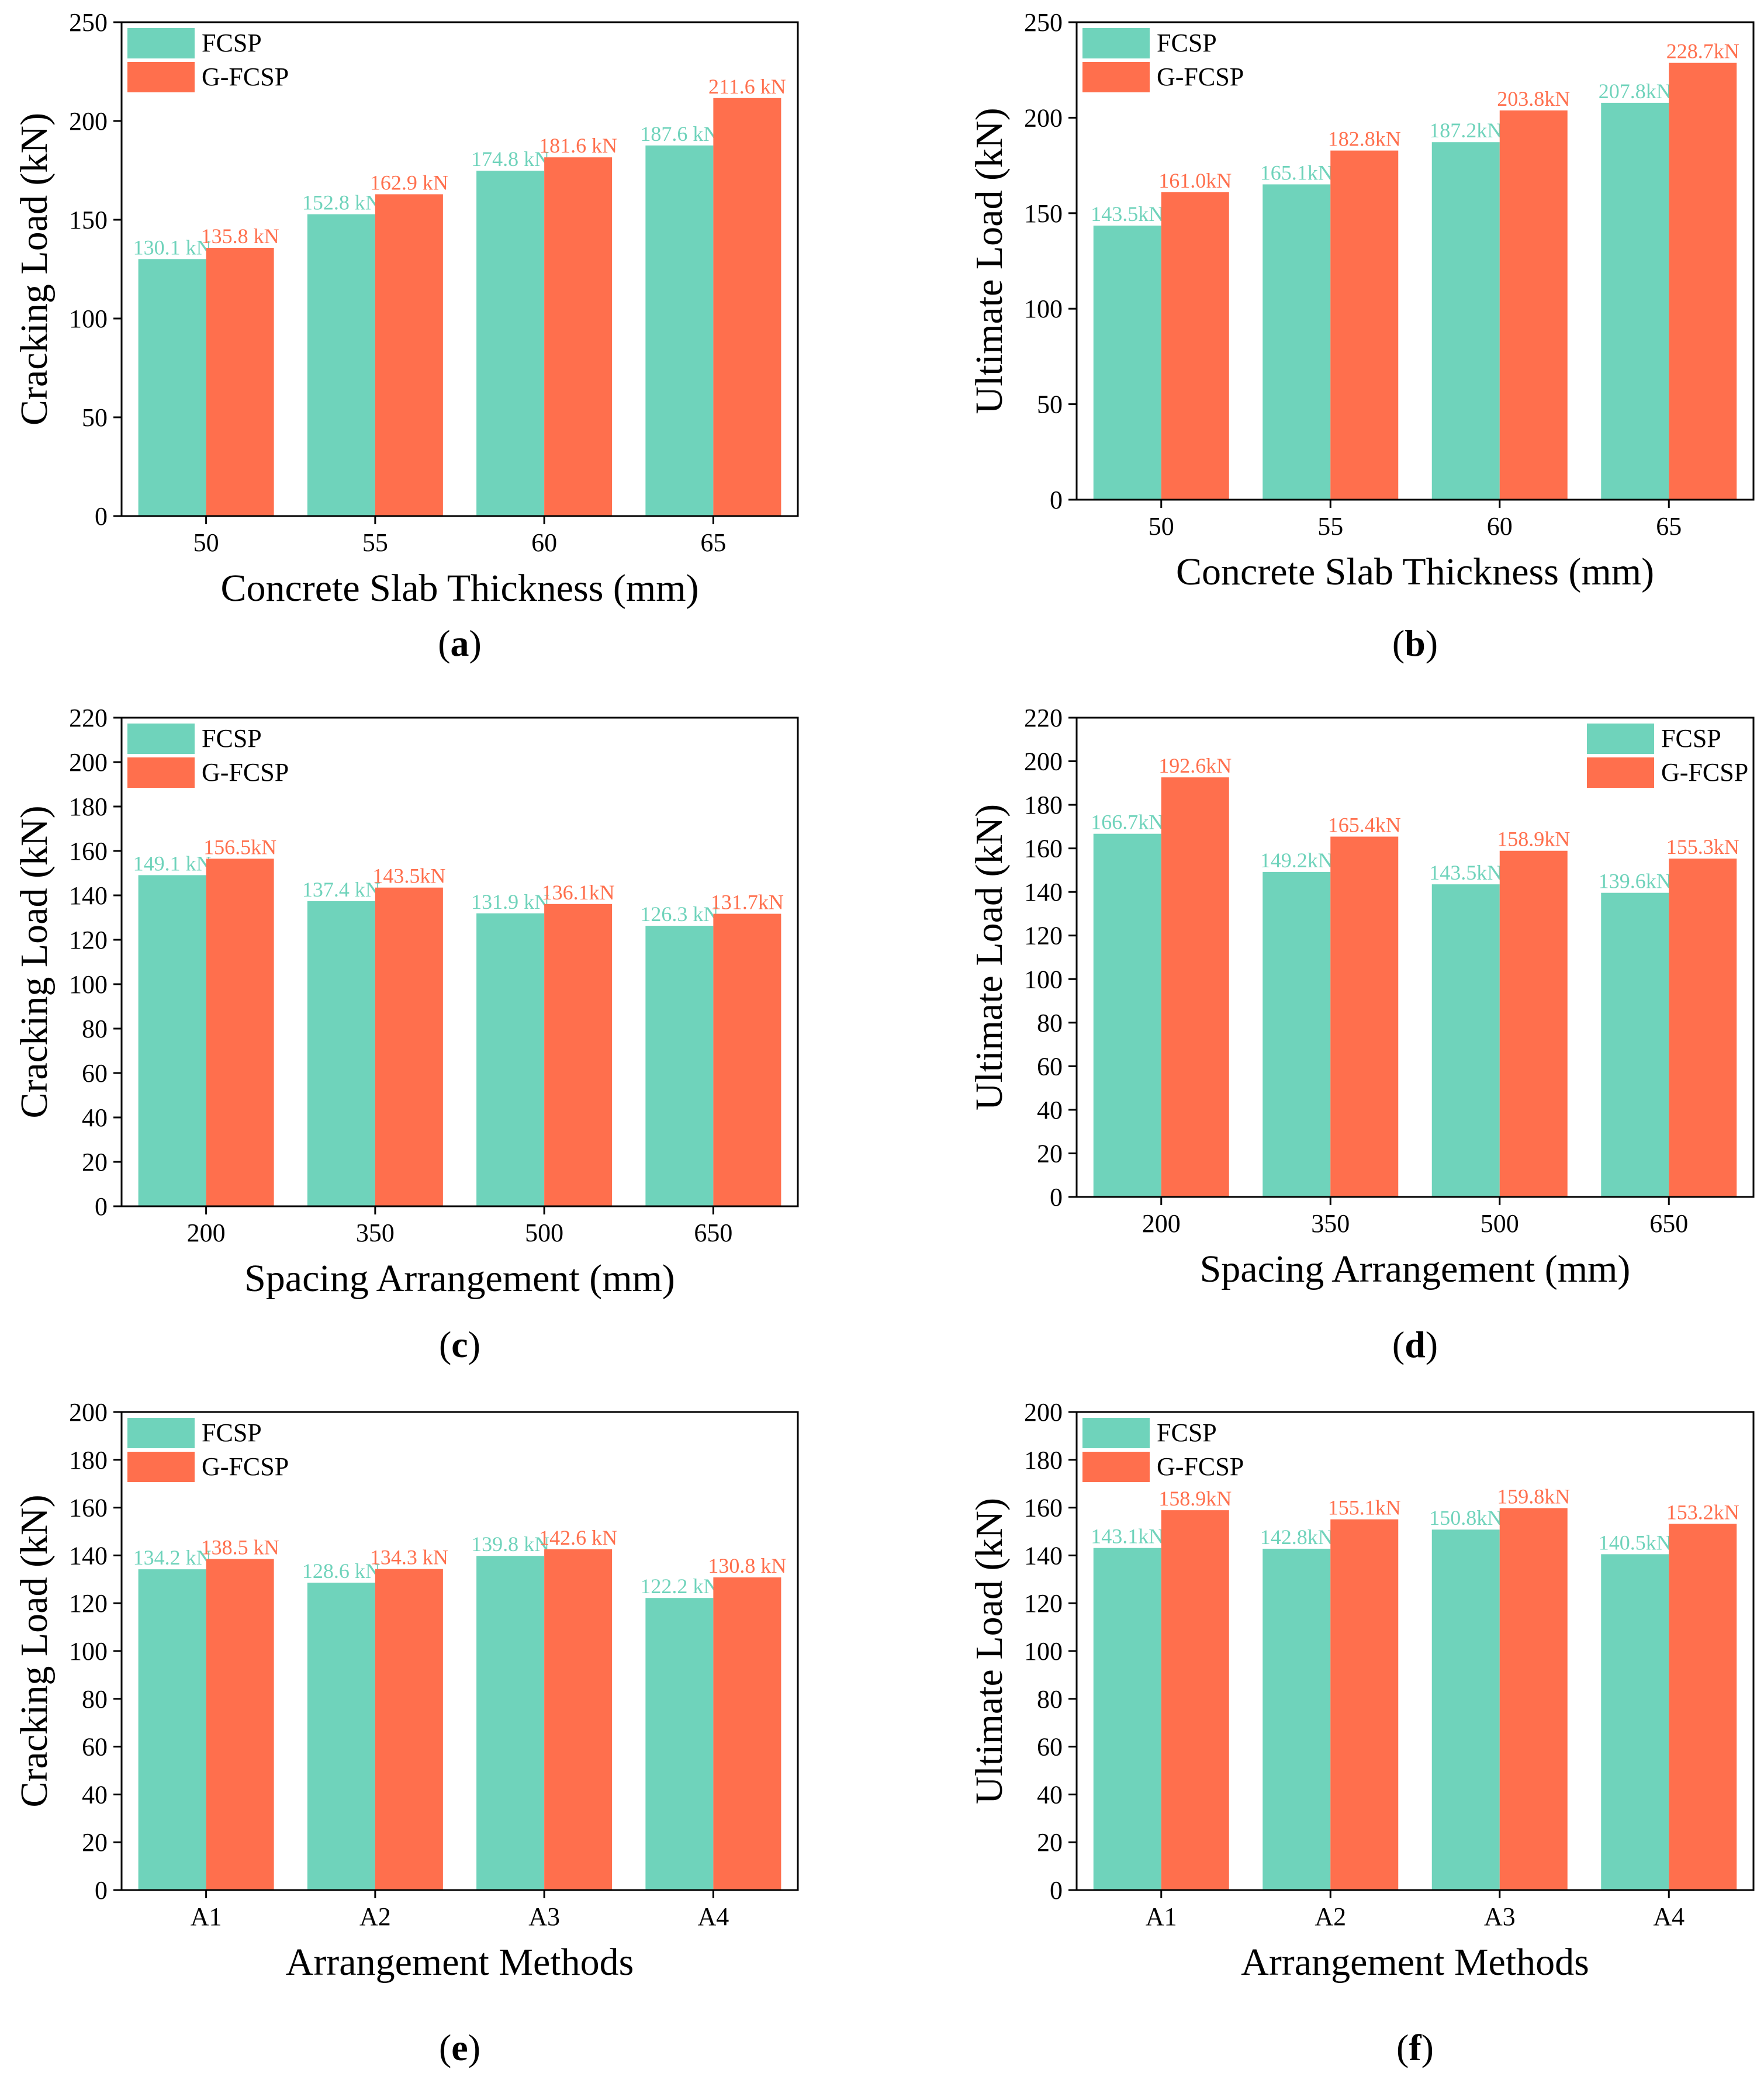 The image size is (1764, 2080). What do you see at coordinates (459, 588) in the screenshot?
I see `x-axis-title: Concrete Slab Thickness (mm)` at bounding box center [459, 588].